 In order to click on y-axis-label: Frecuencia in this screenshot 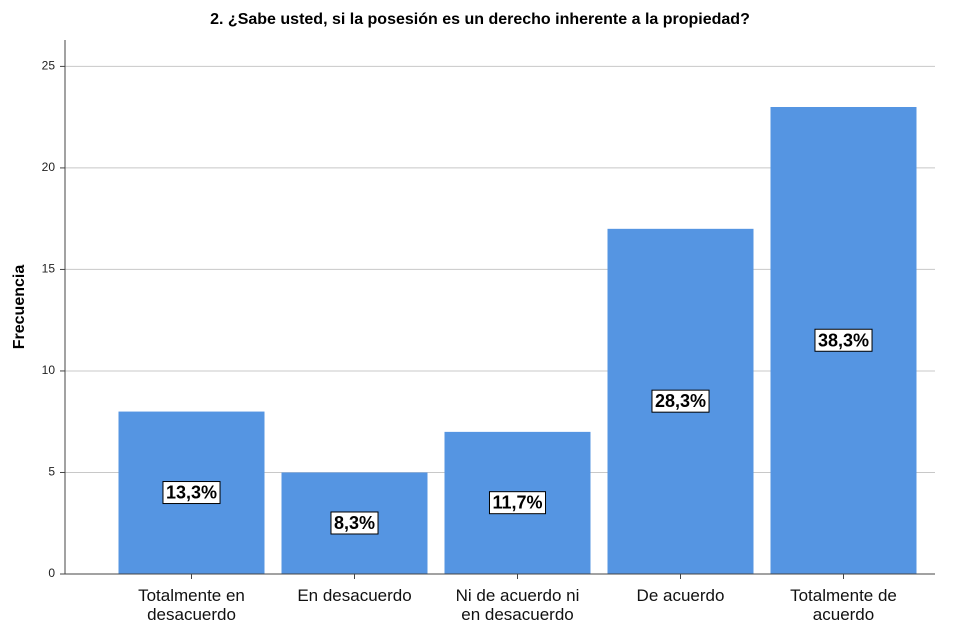, I will do `click(19, 307)`.